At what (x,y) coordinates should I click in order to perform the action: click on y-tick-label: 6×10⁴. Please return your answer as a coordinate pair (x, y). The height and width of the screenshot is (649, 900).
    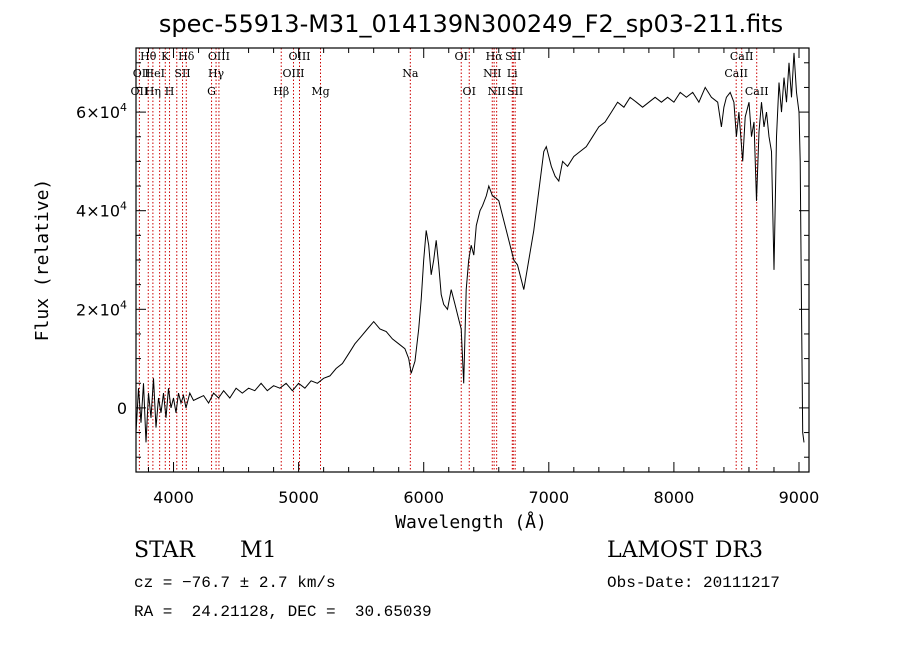
    Looking at the image, I should click on (101, 111).